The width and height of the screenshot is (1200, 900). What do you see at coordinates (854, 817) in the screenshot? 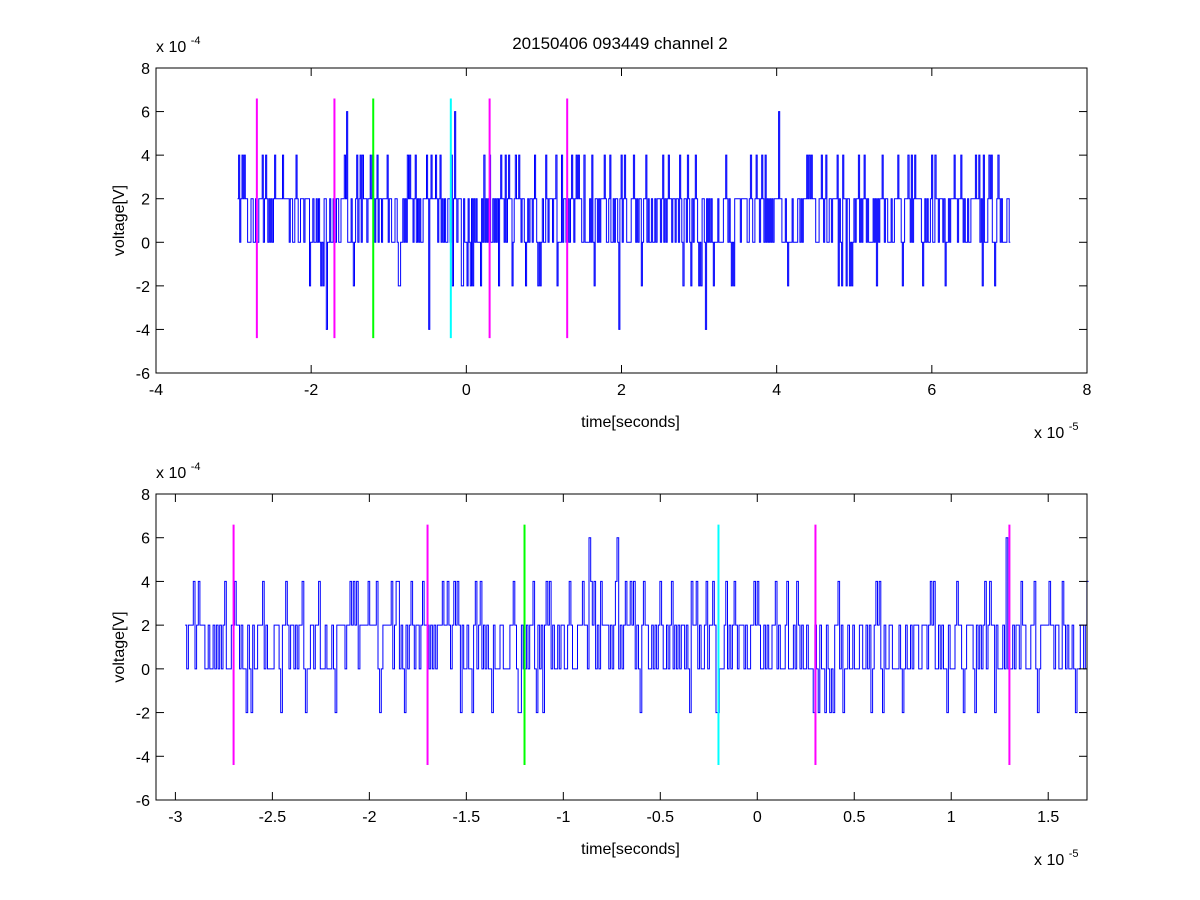
I see `x-tick-label: 0.5` at bounding box center [854, 817].